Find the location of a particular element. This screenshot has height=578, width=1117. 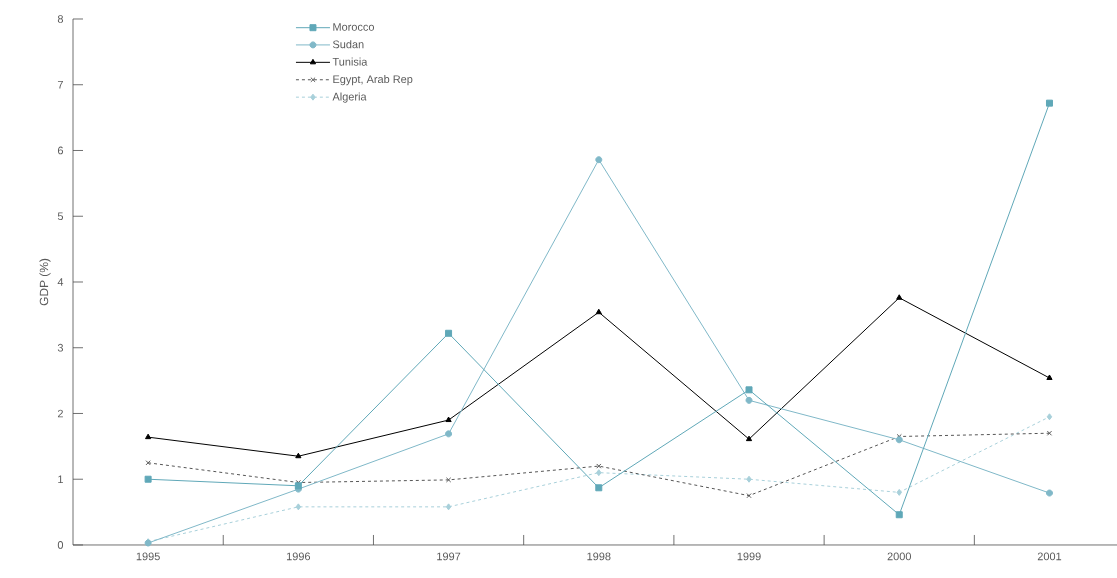

y-tick-label: 8 is located at coordinates (60, 19).